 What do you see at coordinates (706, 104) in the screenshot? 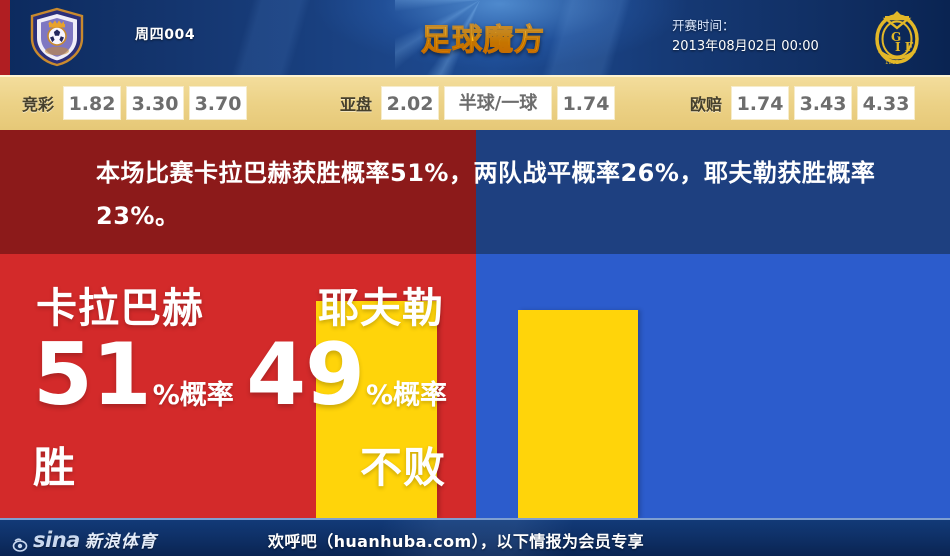
I see `odds-group-label: 欧赔` at bounding box center [706, 104].